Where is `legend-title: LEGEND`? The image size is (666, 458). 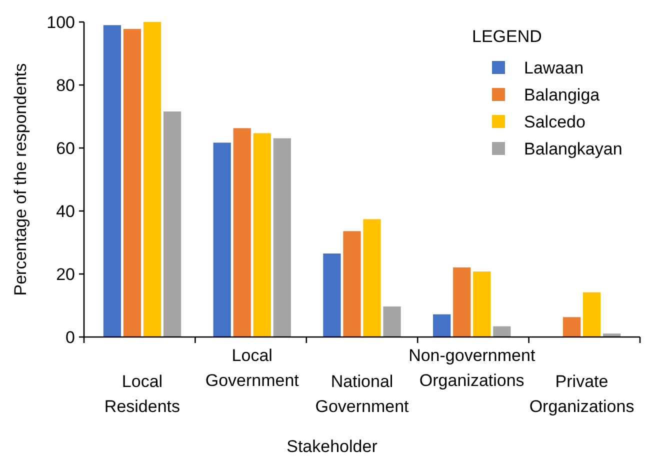 legend-title: LEGEND is located at coordinates (507, 36).